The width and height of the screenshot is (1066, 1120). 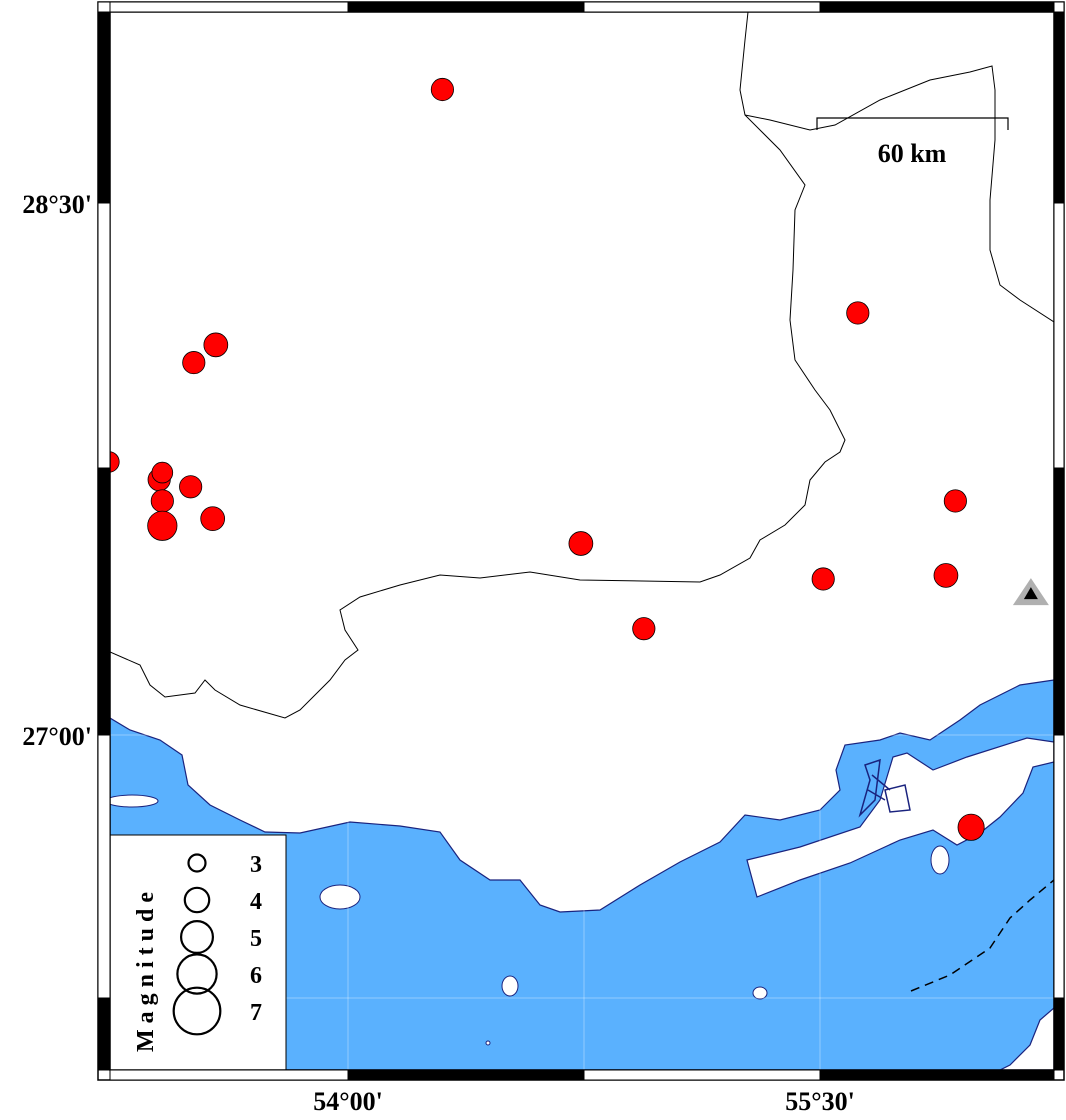 I want to click on scale-bar-label: 60 km, so click(x=912, y=153).